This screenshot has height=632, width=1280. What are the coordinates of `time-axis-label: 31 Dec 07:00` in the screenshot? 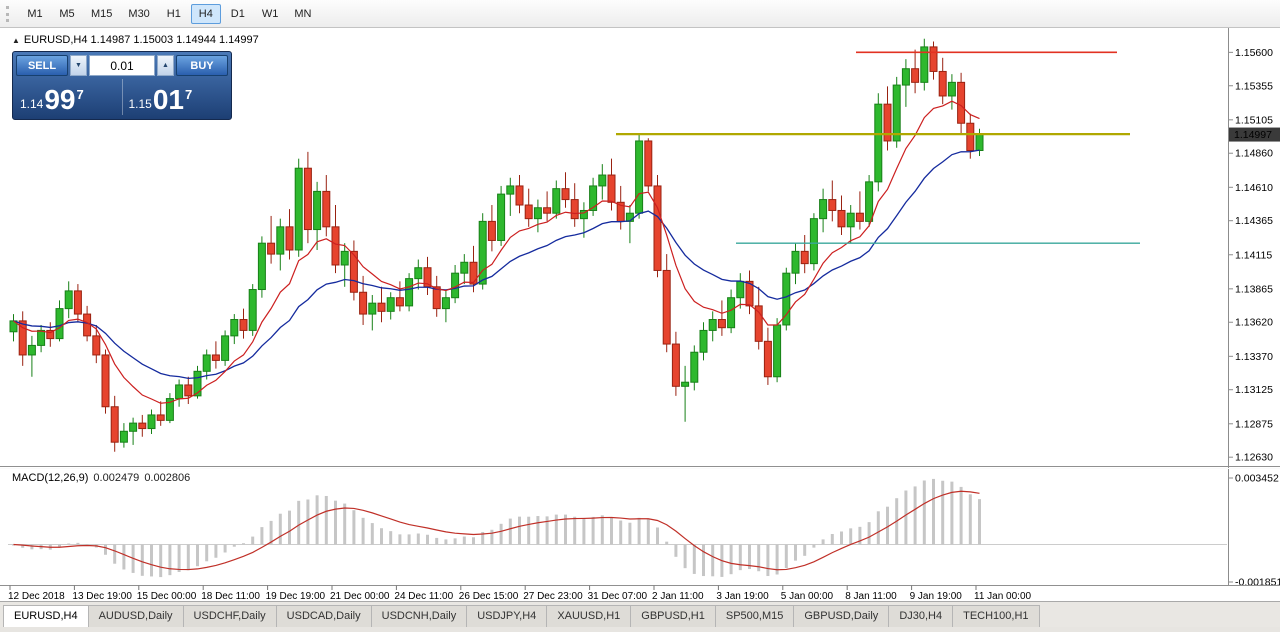 It's located at (618, 596).